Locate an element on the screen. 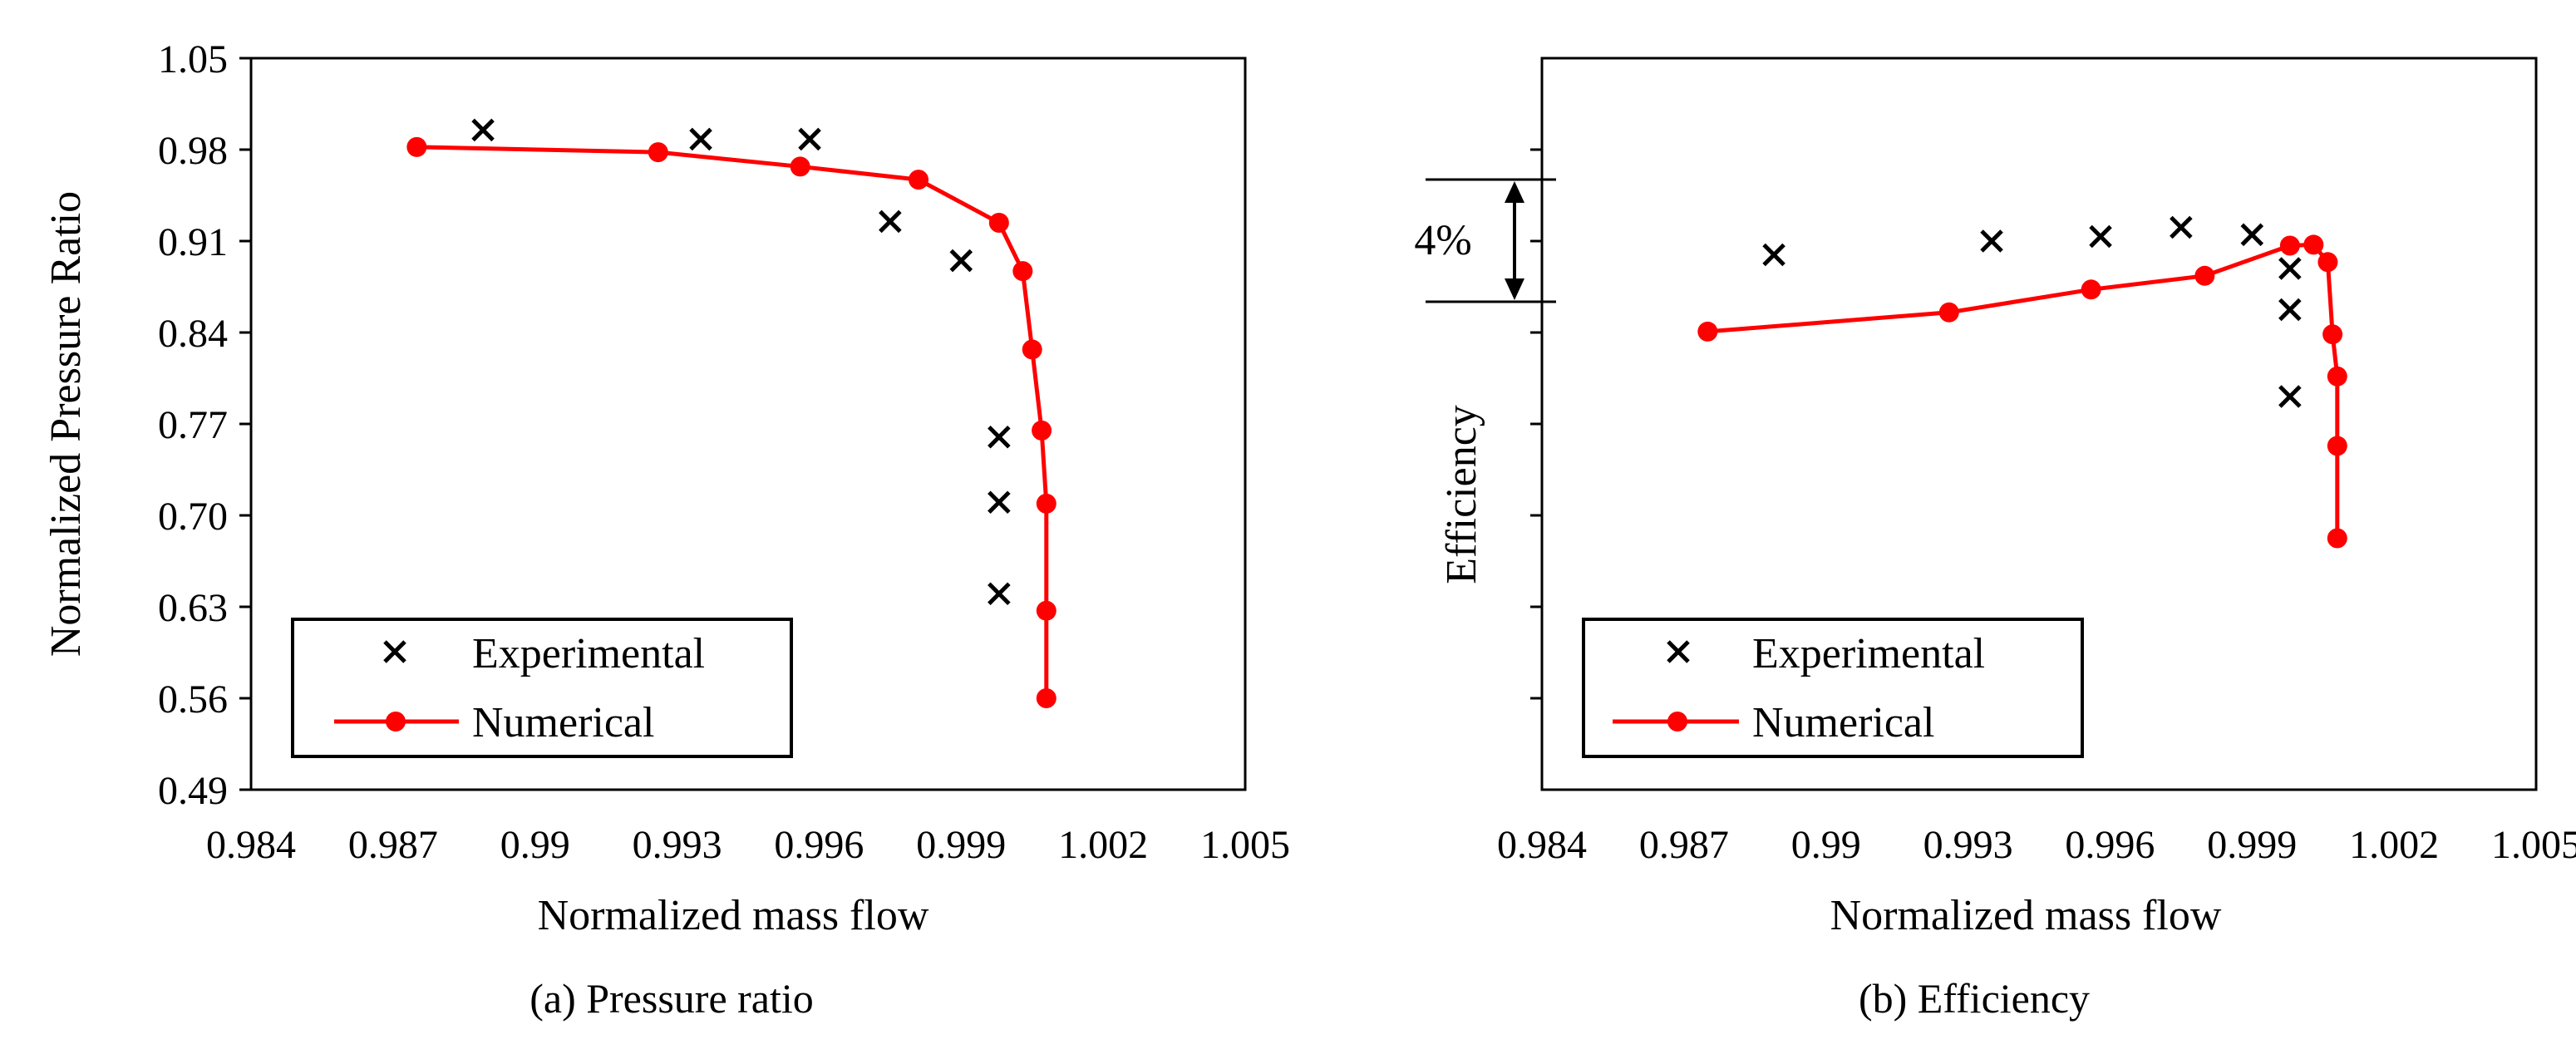 This screenshot has height=1064, width=2576. y-tick-label: 0.70 is located at coordinates (193, 517).